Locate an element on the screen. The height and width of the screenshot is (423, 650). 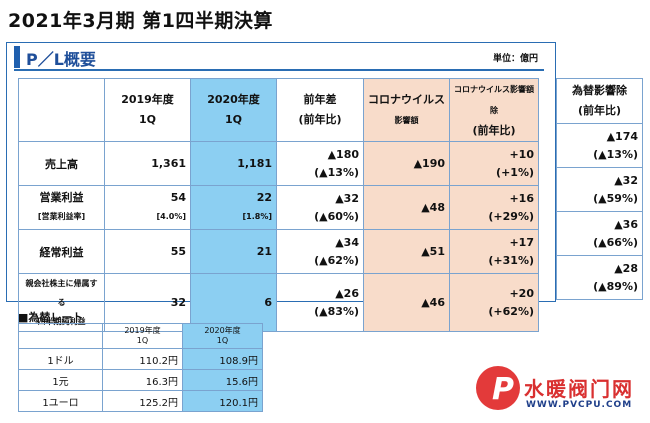
value-corona: ▲48 is located at coordinates (406, 207).